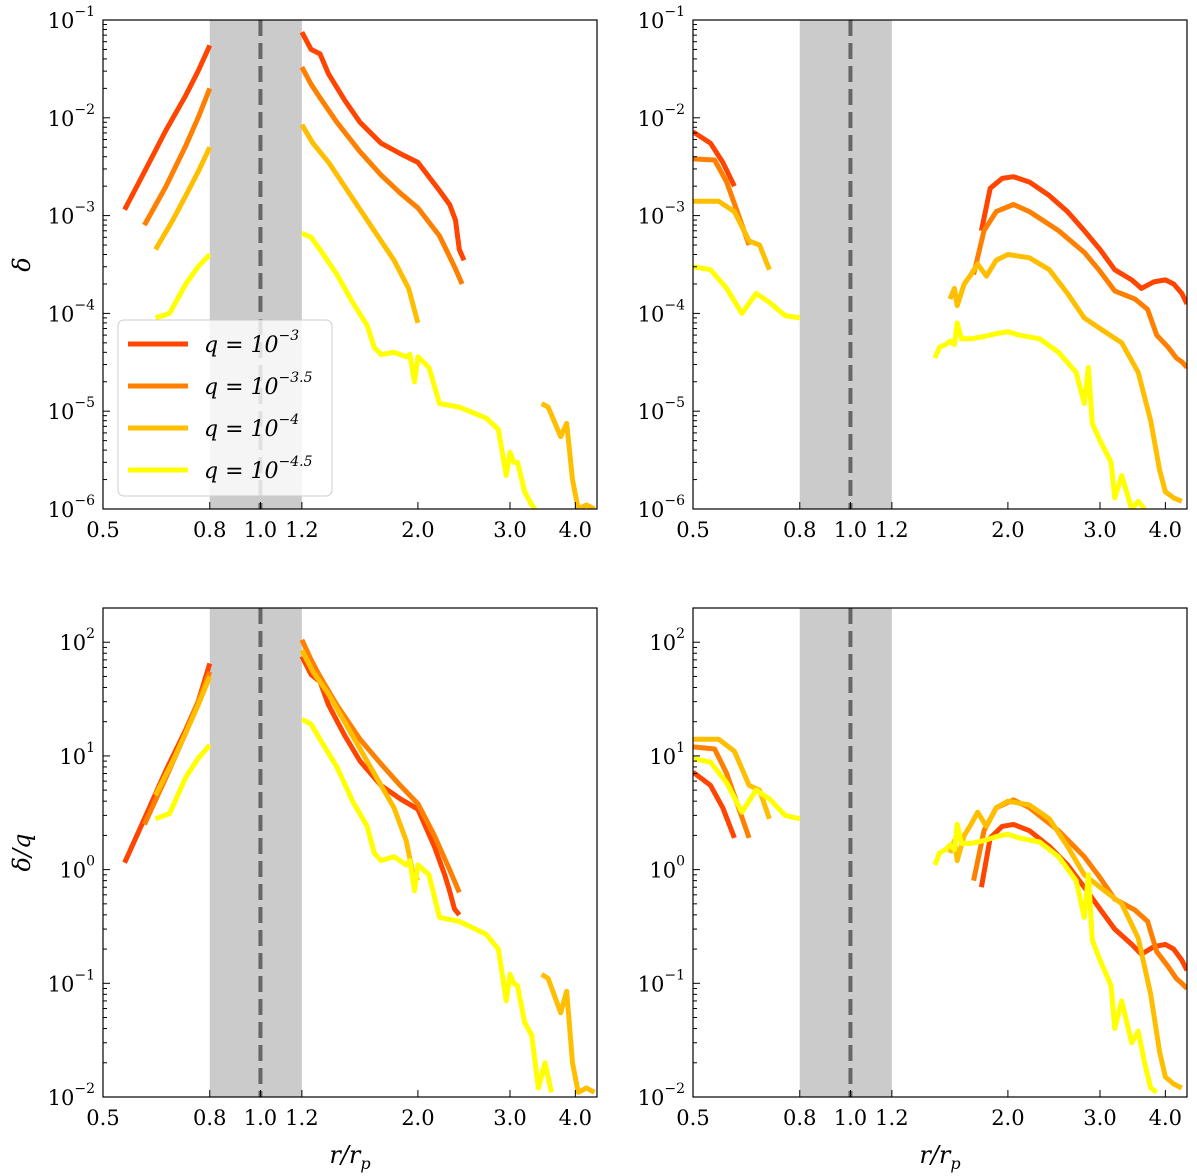 This screenshot has width=1197, height=1176. Describe the element at coordinates (71, 311) in the screenshot. I see `y-tick-label: 10⁻⁴` at that location.